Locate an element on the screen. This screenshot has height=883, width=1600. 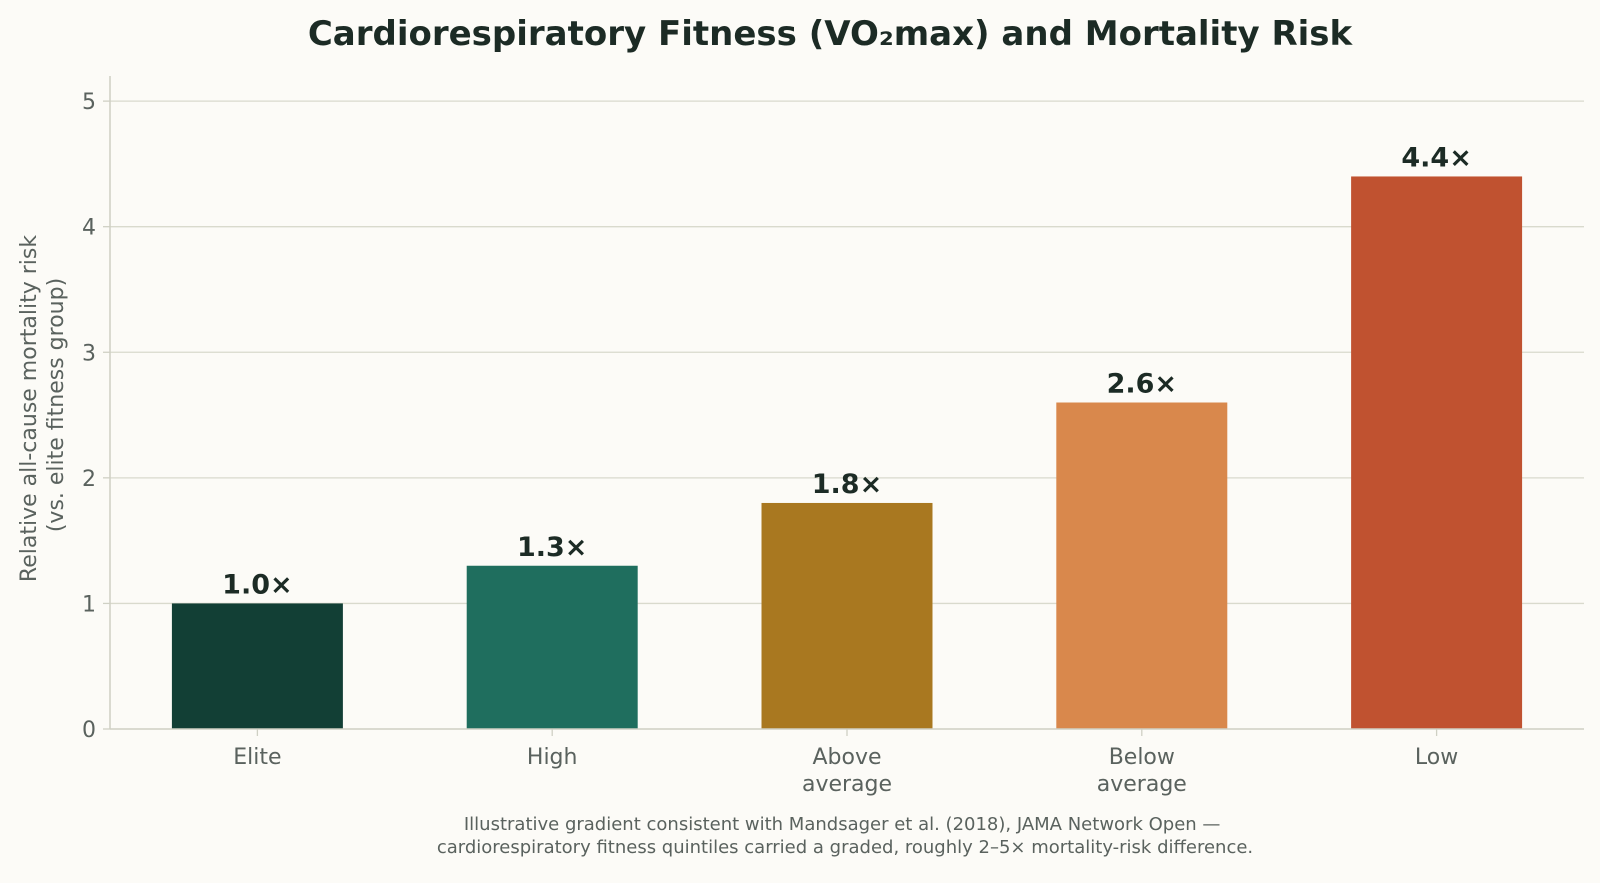
bar-high is located at coordinates (552, 647).